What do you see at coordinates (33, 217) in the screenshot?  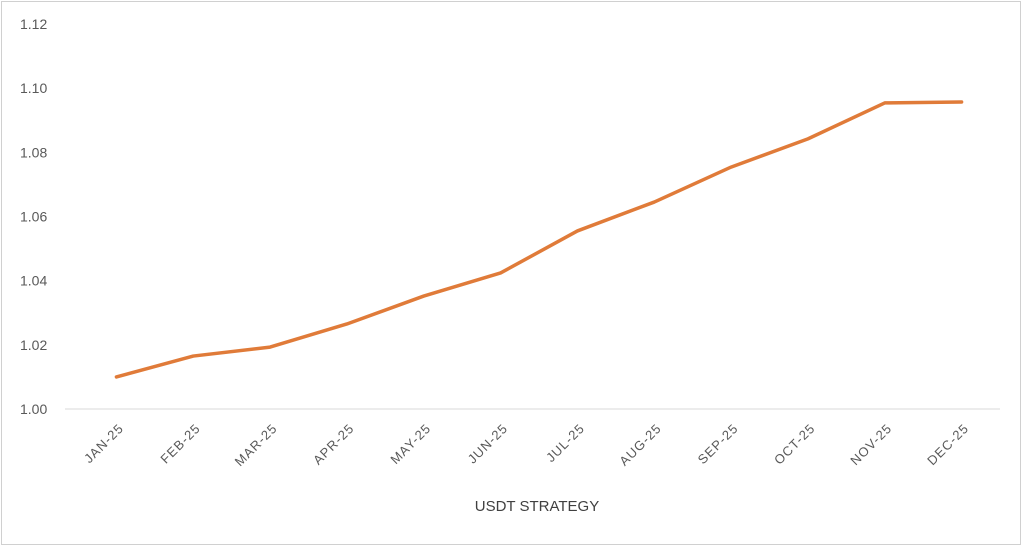 I see `y-tick-label: 1.06` at bounding box center [33, 217].